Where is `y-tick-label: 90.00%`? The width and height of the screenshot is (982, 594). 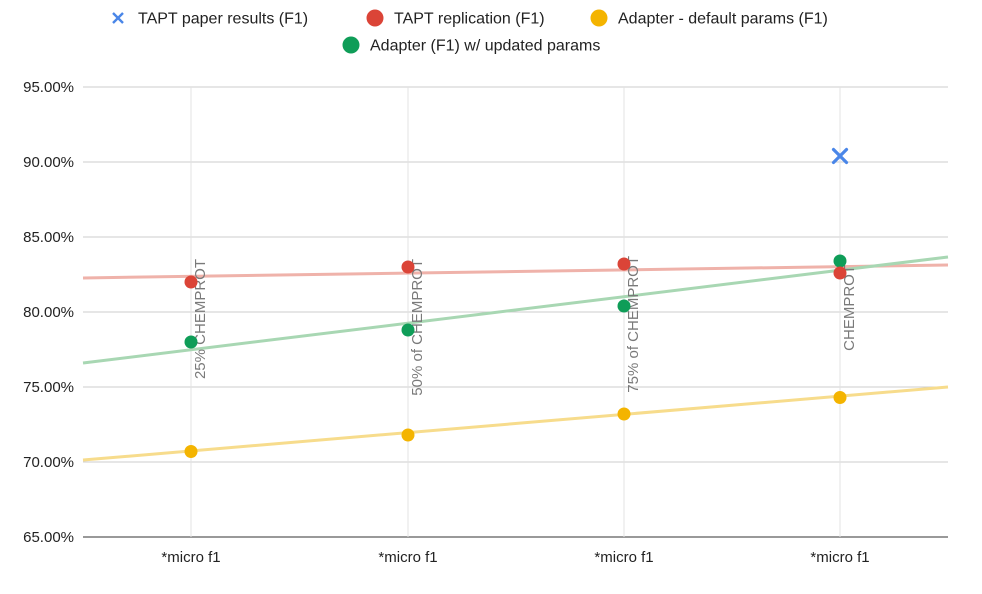 y-tick-label: 90.00% is located at coordinates (48, 162).